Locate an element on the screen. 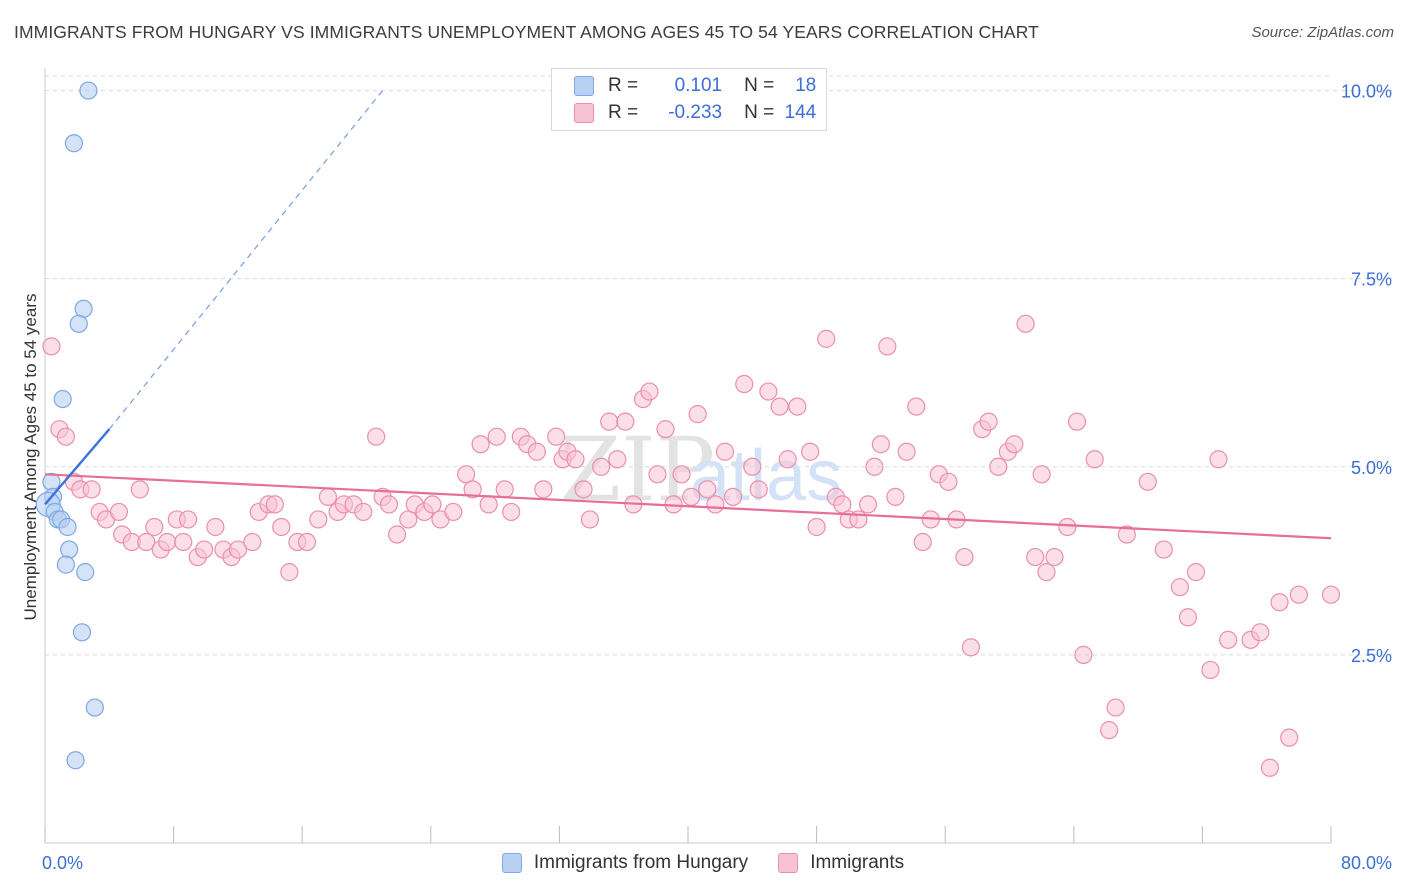  series-legend: Immigrants from Hungary Immigrants is located at coordinates (703, 863).